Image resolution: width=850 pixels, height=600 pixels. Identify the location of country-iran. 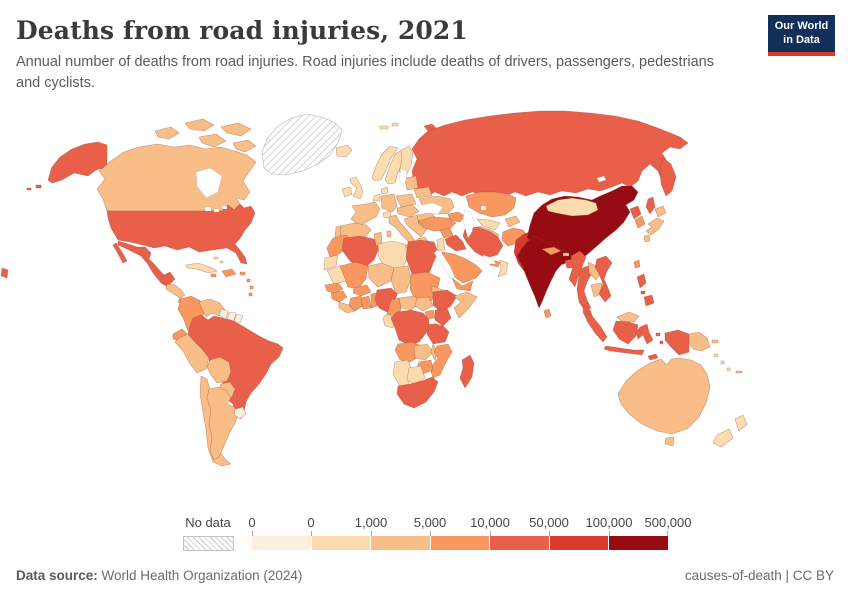
(483, 242).